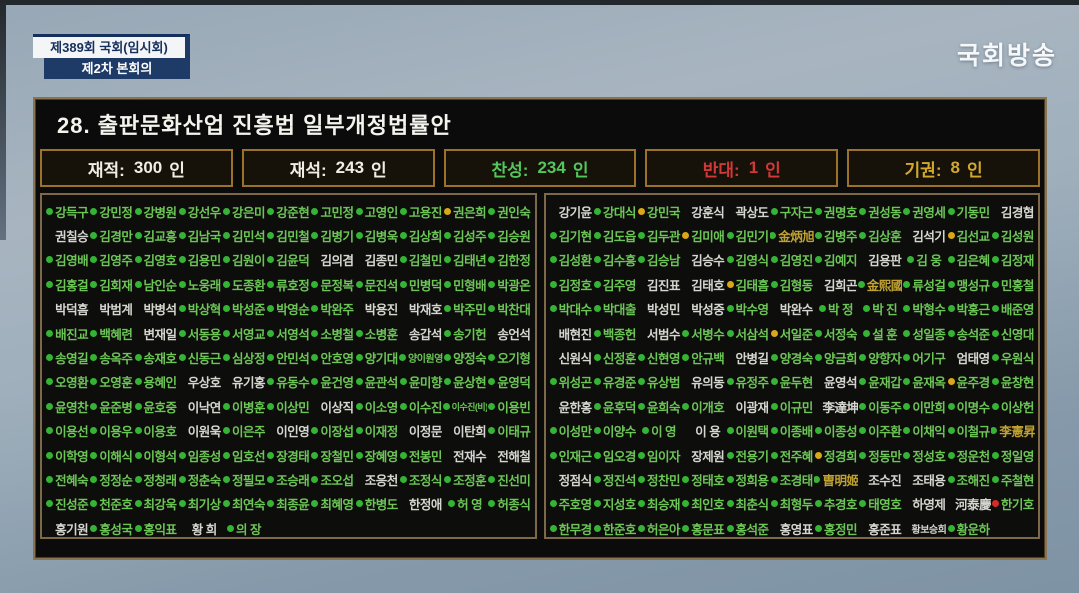  I want to click on member-name: 정청래, so click(160, 480).